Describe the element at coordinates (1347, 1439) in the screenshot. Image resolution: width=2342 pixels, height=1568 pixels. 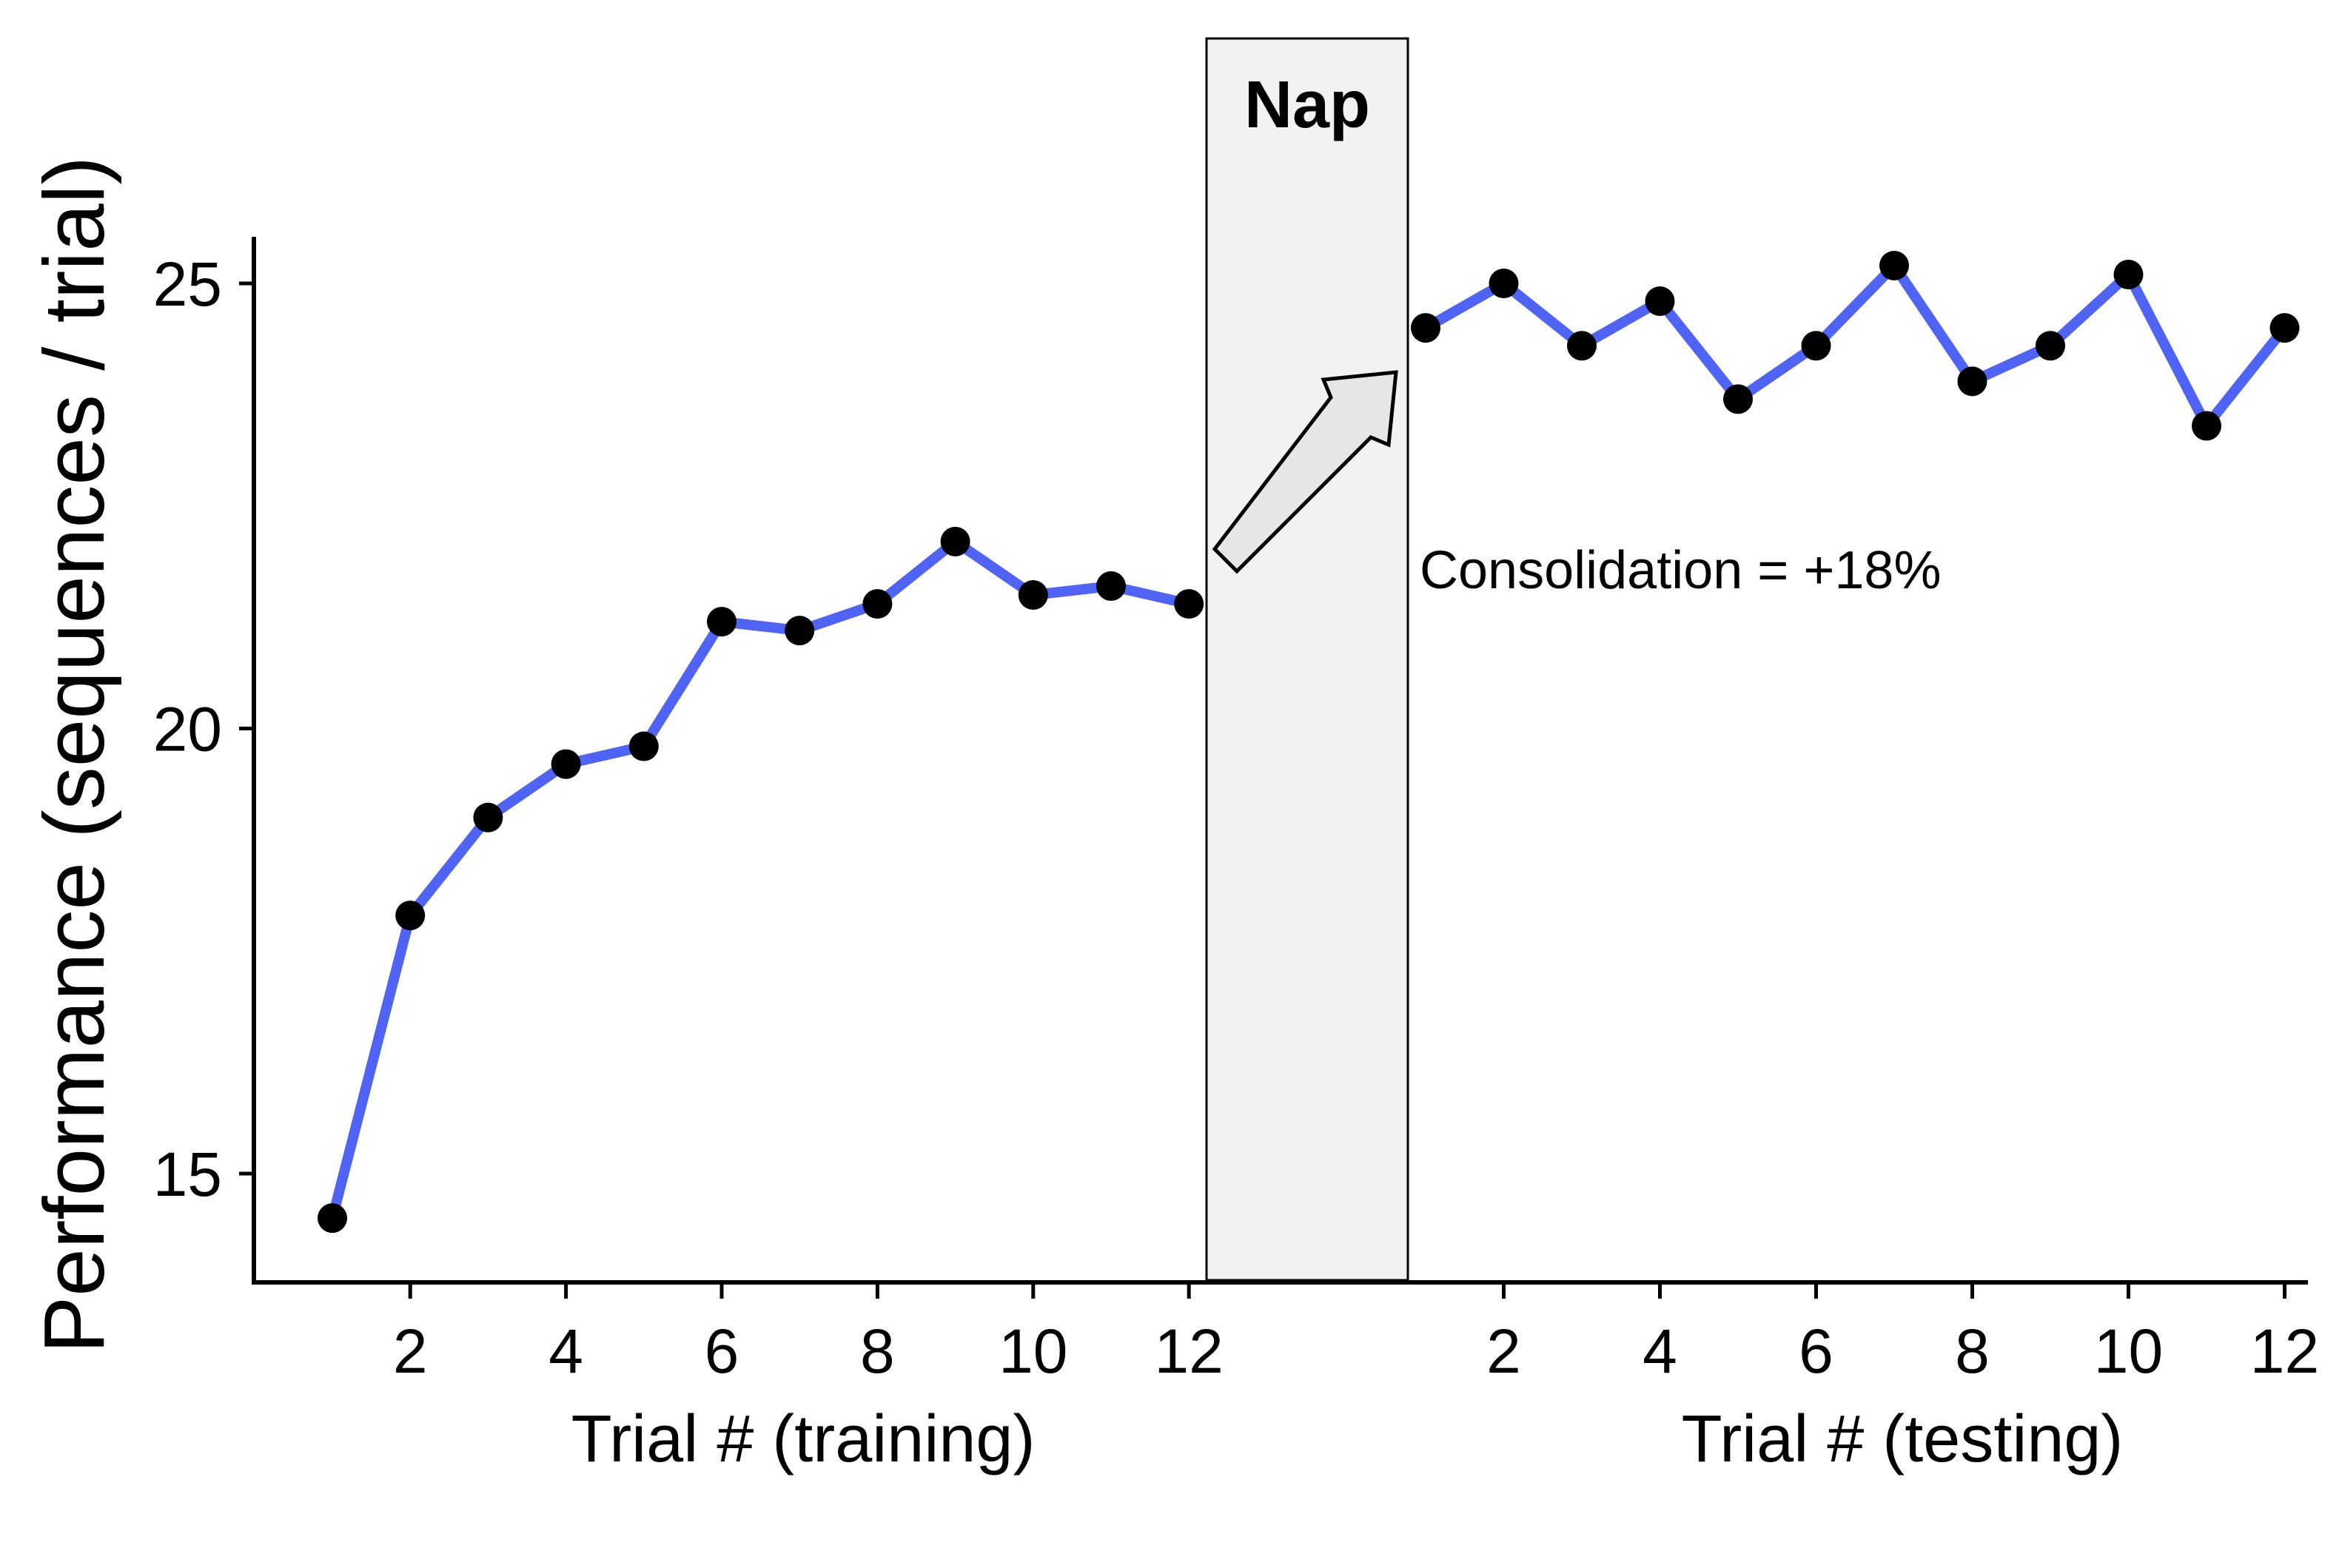
I see `x-titles: Trial # (training) Trial # (testing)` at that location.